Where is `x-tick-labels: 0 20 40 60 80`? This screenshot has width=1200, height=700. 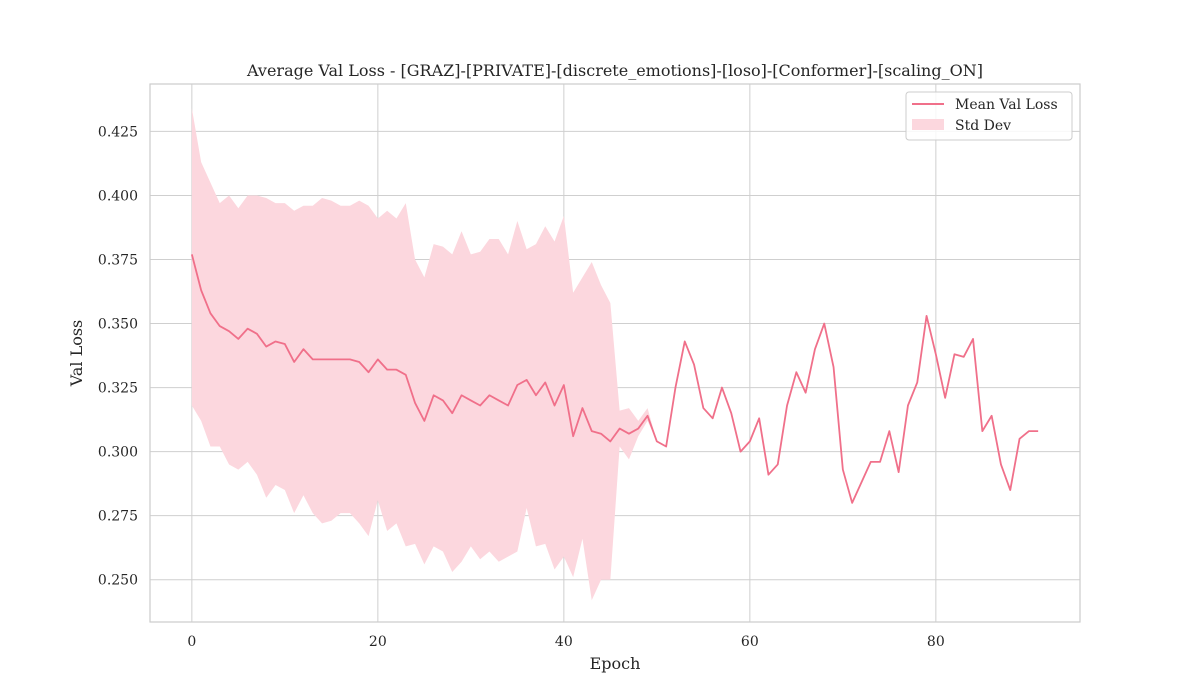 x-tick-labels: 0 20 40 60 80 is located at coordinates (565, 642).